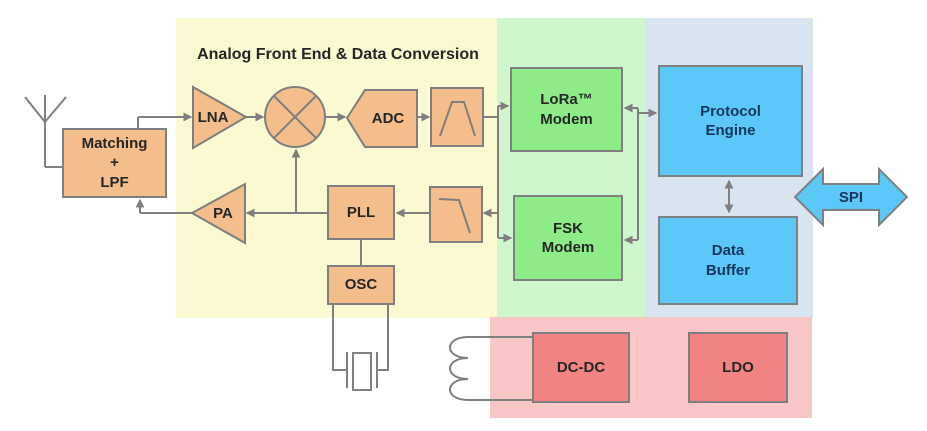 The height and width of the screenshot is (431, 927). What do you see at coordinates (728, 260) in the screenshot?
I see `data-buffer-block: Data Buffer` at bounding box center [728, 260].